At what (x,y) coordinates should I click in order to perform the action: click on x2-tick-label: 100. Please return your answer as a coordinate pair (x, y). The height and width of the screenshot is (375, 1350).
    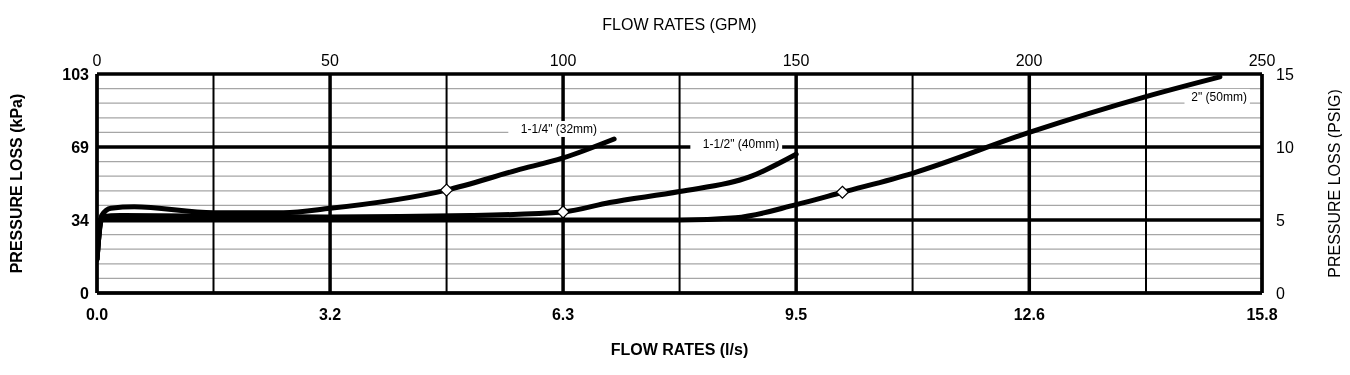
    Looking at the image, I should click on (563, 60).